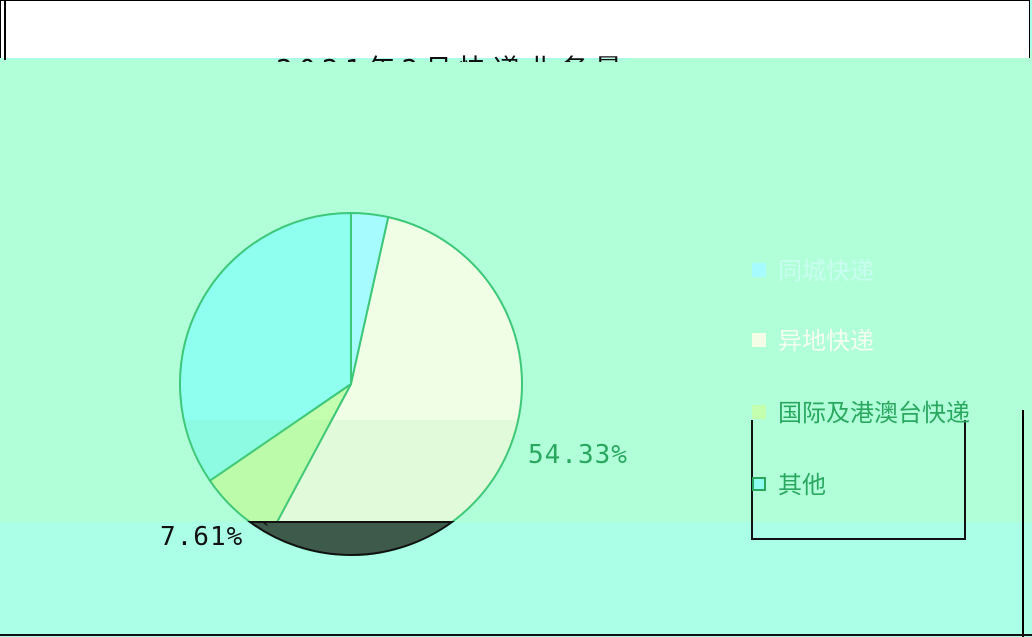 This screenshot has width=1032, height=637. What do you see at coordinates (826, 271) in the screenshot?
I see `legend-label-0: 同城快递` at bounding box center [826, 271].